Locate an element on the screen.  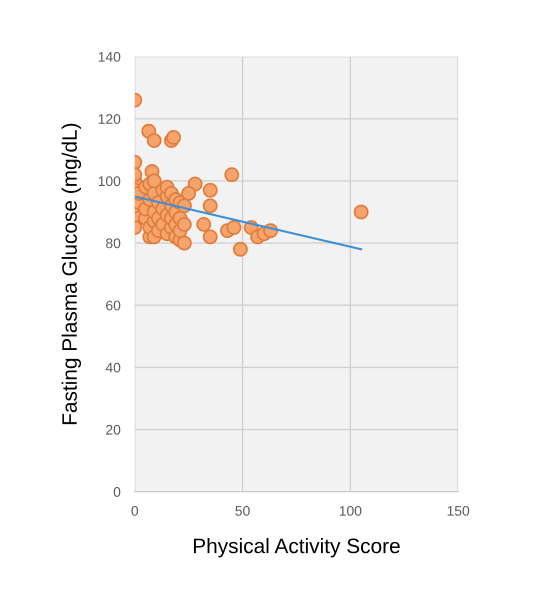
y-tick-label: 0 is located at coordinates (117, 492).